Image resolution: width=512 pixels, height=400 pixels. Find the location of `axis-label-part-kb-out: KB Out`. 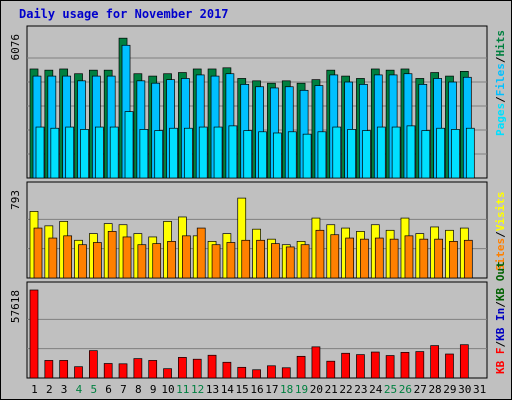

axis-label-part-kb-out: KB Out is located at coordinates (500, 281).